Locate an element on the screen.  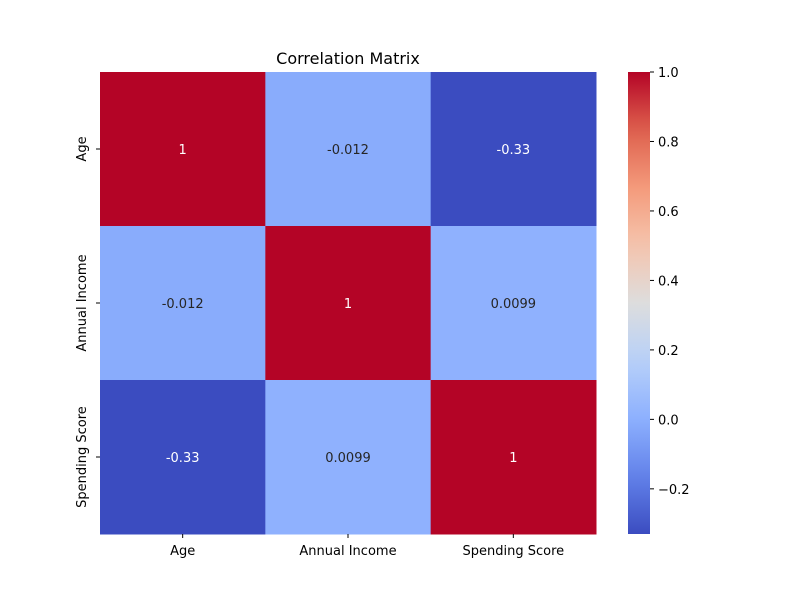
y-axis: Age Annual Income Spending Score is located at coordinates (87, 322).